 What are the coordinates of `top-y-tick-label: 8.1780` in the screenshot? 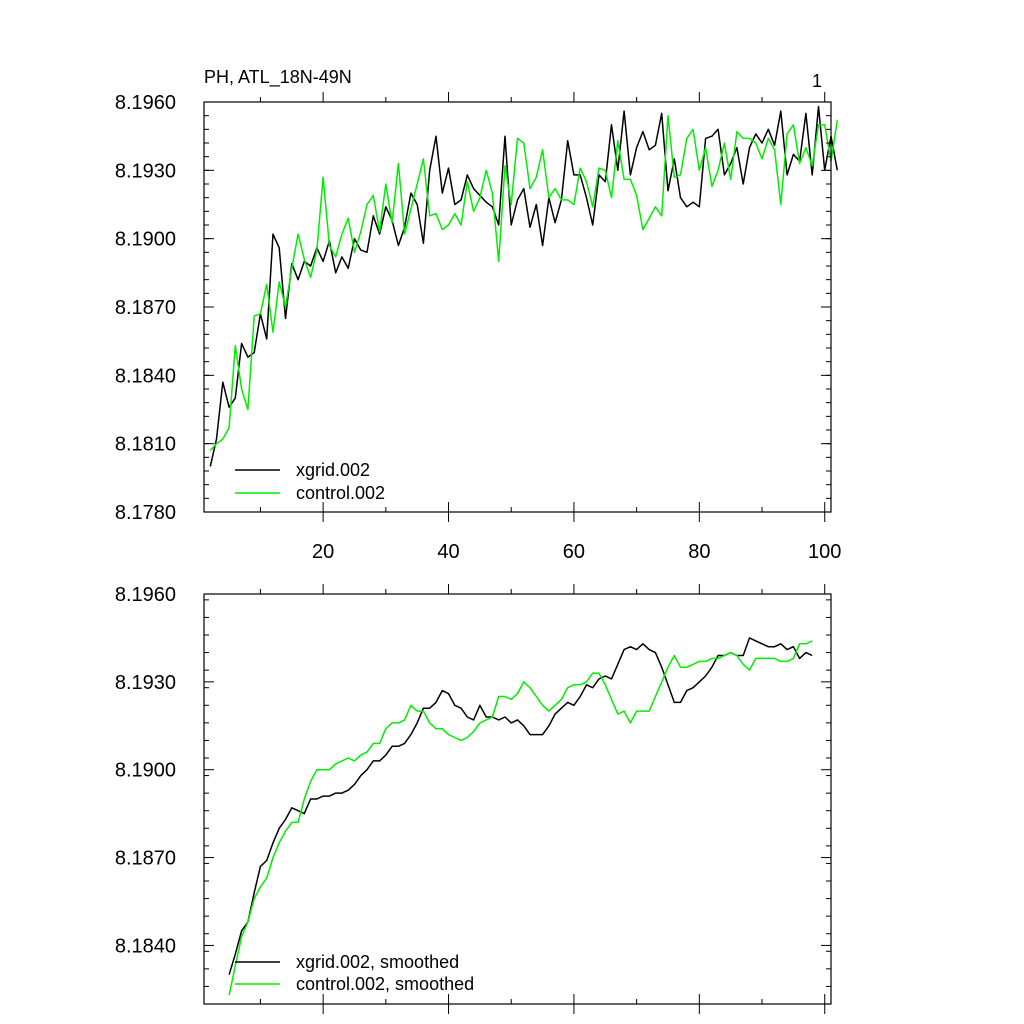 It's located at (145, 513).